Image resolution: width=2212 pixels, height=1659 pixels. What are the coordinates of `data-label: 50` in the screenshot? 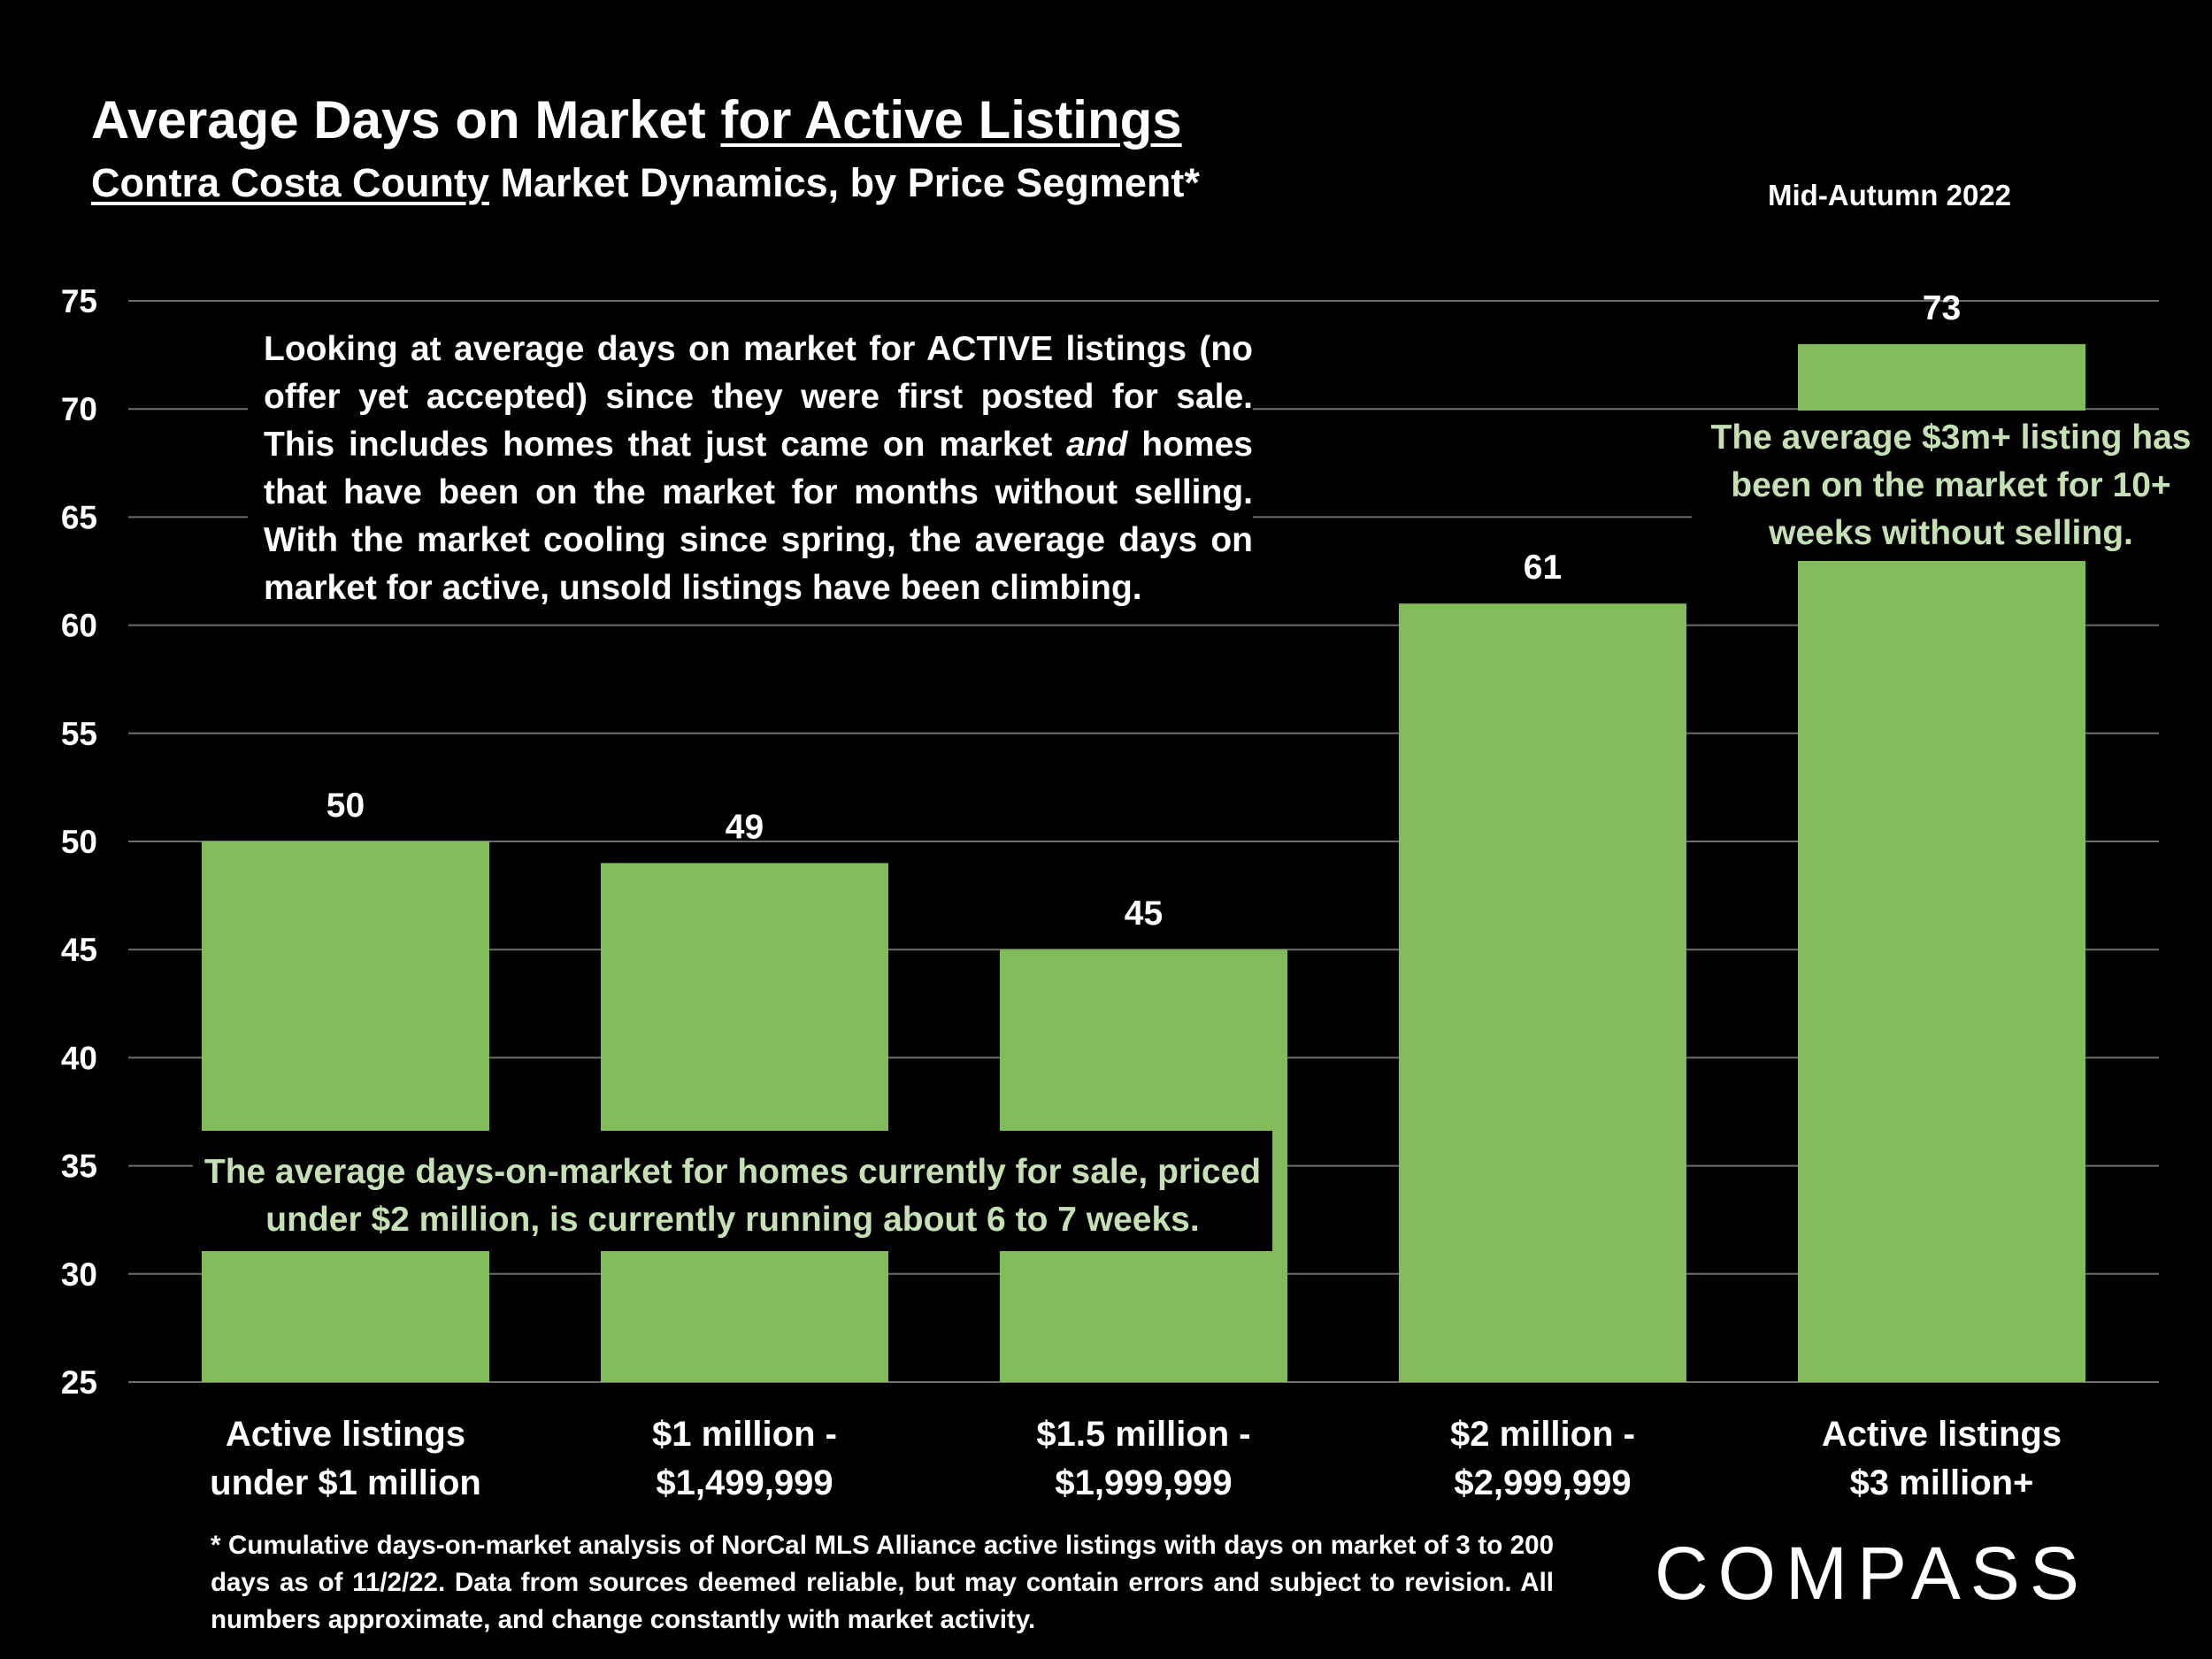 It's located at (346, 806).